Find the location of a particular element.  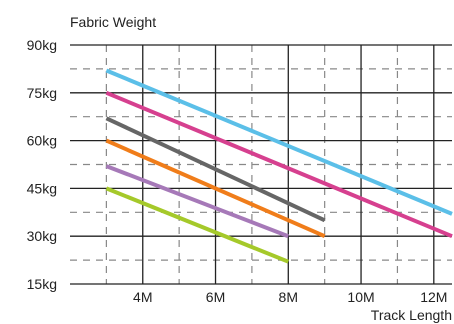

y-tick-label: 60kg is located at coordinates (42, 141).